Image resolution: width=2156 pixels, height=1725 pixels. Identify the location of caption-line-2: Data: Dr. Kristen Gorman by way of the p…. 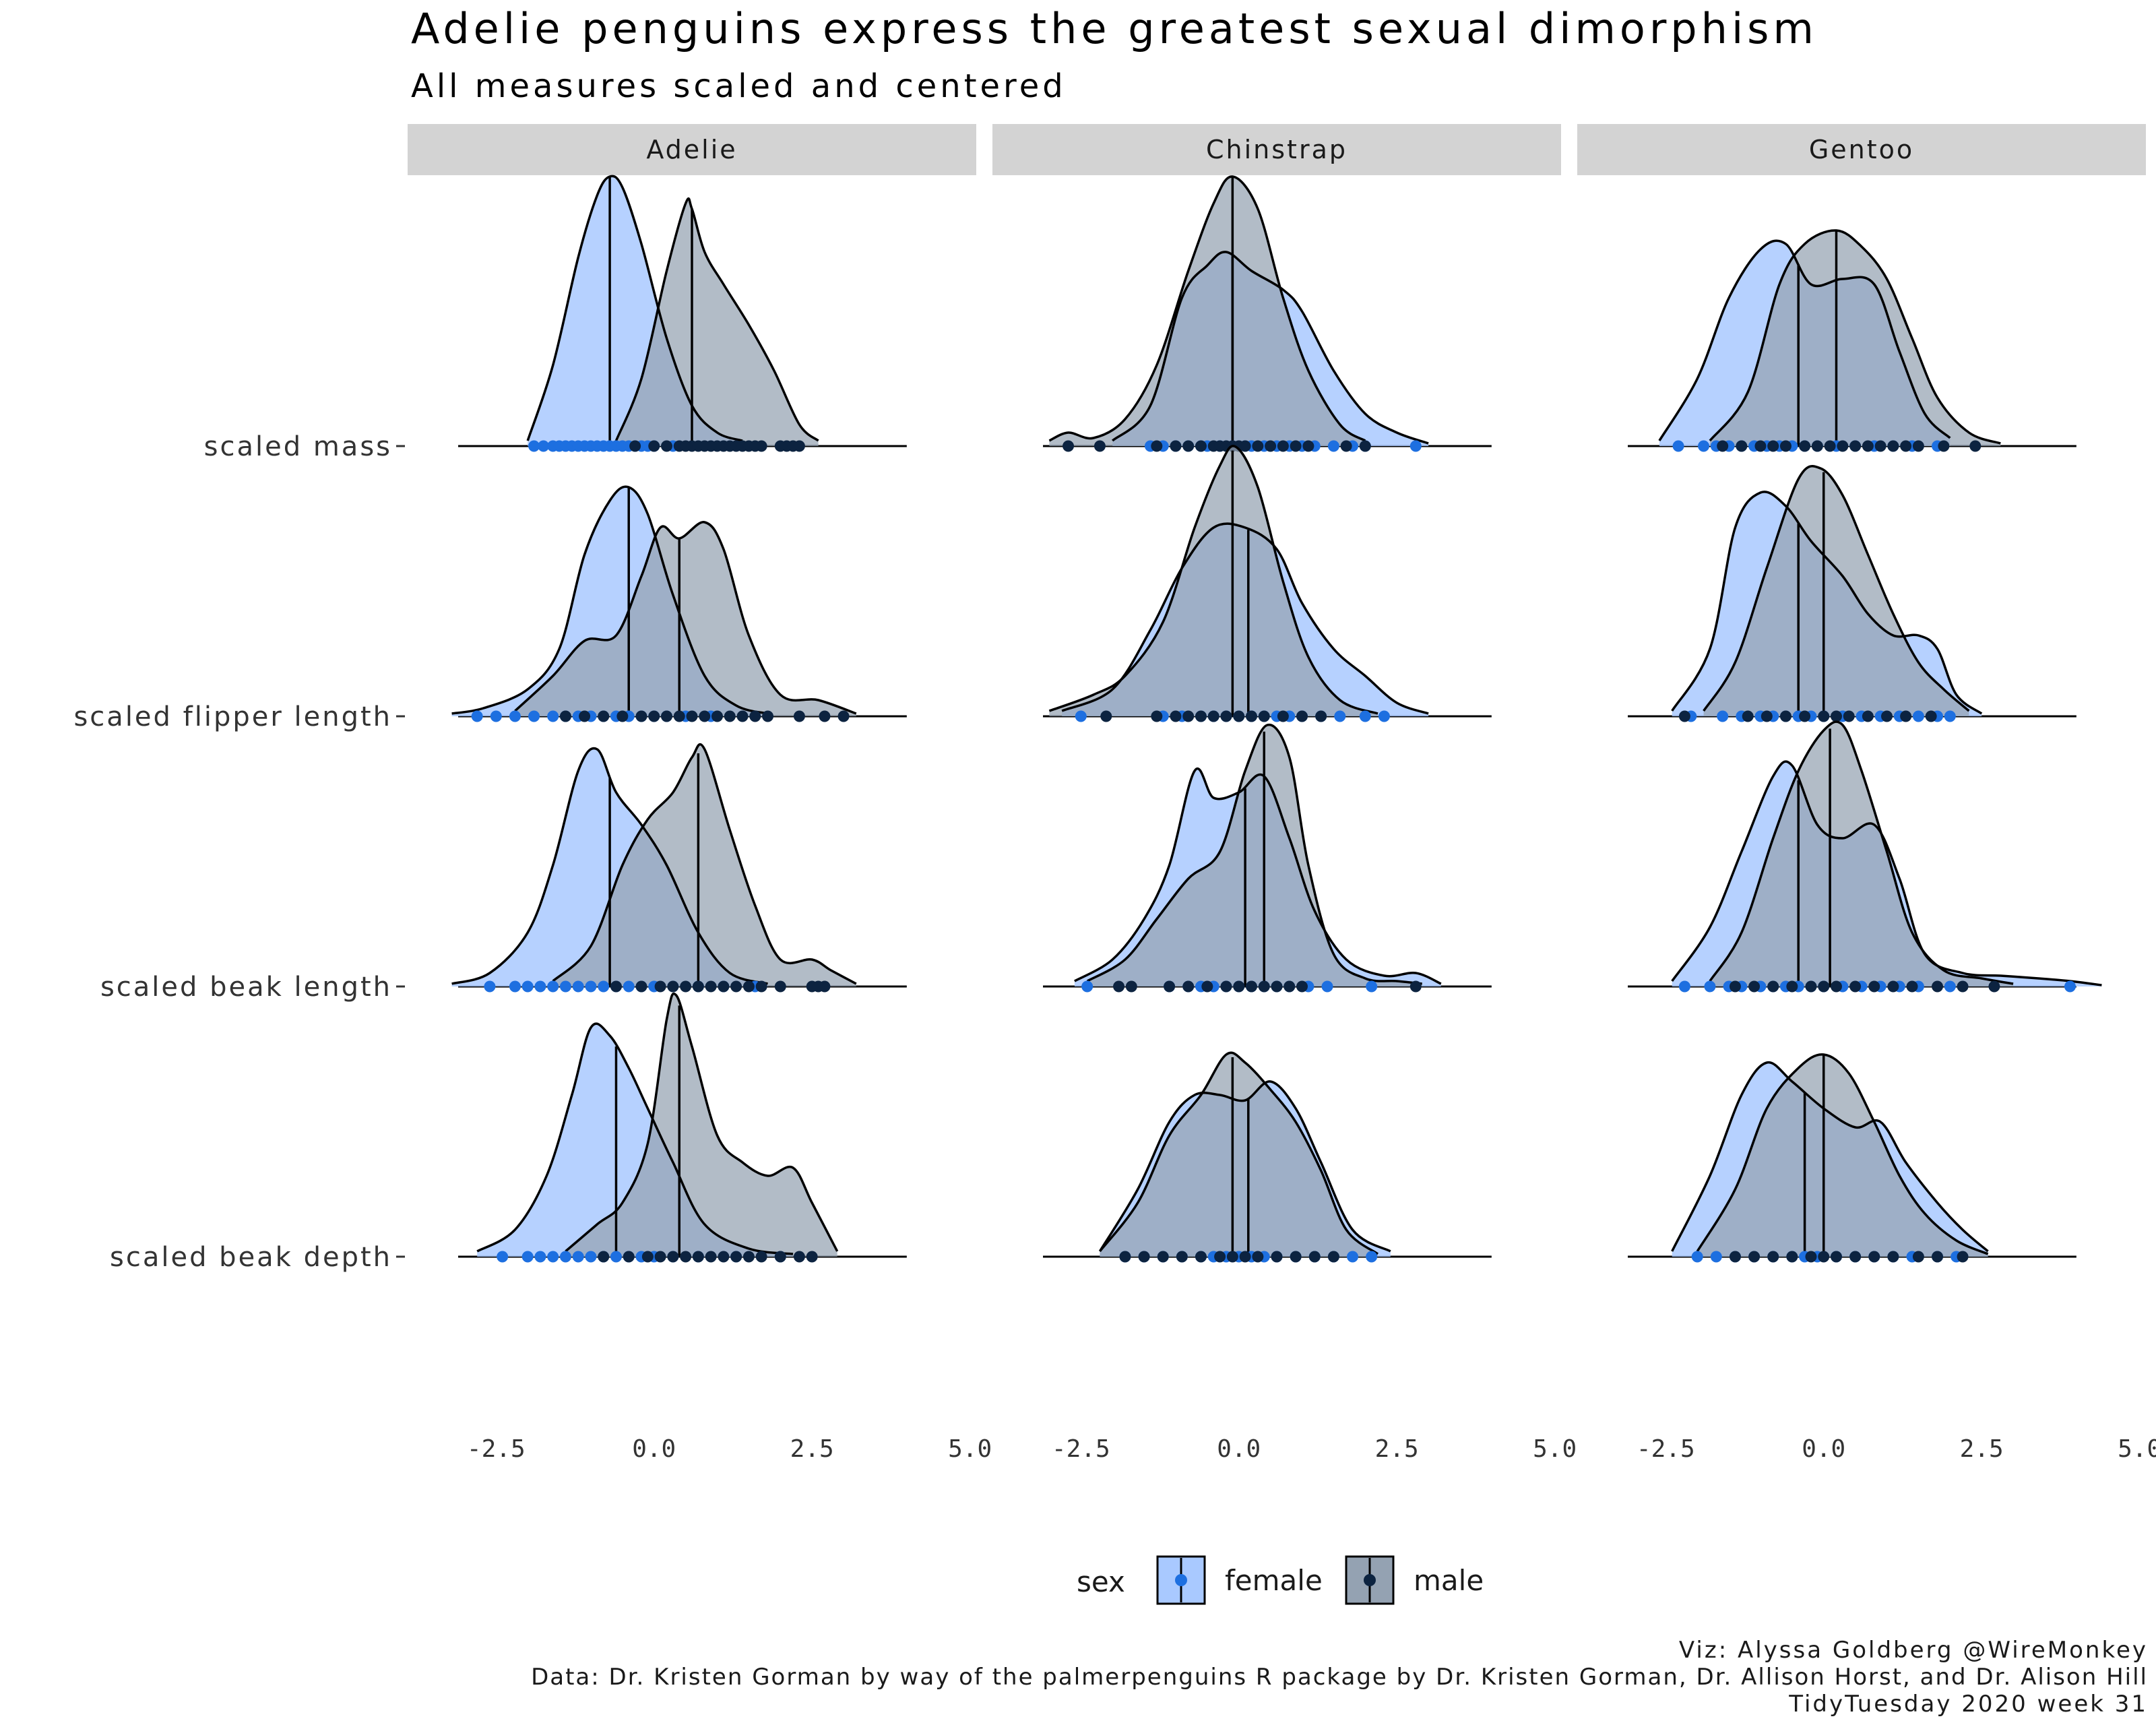
(1339, 1677).